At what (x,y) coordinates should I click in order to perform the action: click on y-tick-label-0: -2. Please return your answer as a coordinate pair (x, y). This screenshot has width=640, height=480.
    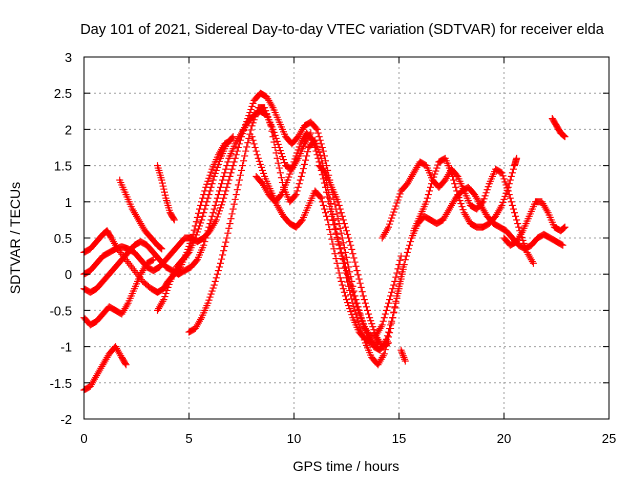
    Looking at the image, I should click on (66, 419).